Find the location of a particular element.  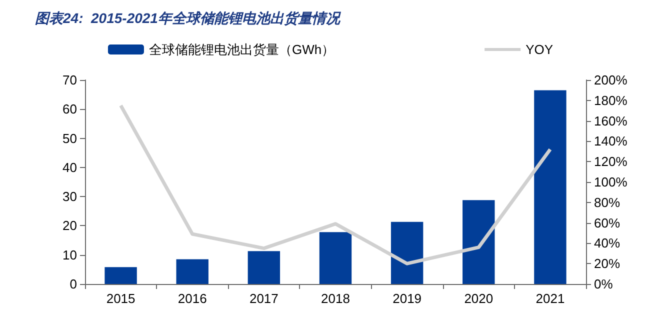

y2-tick-label: 0% is located at coordinates (604, 284).